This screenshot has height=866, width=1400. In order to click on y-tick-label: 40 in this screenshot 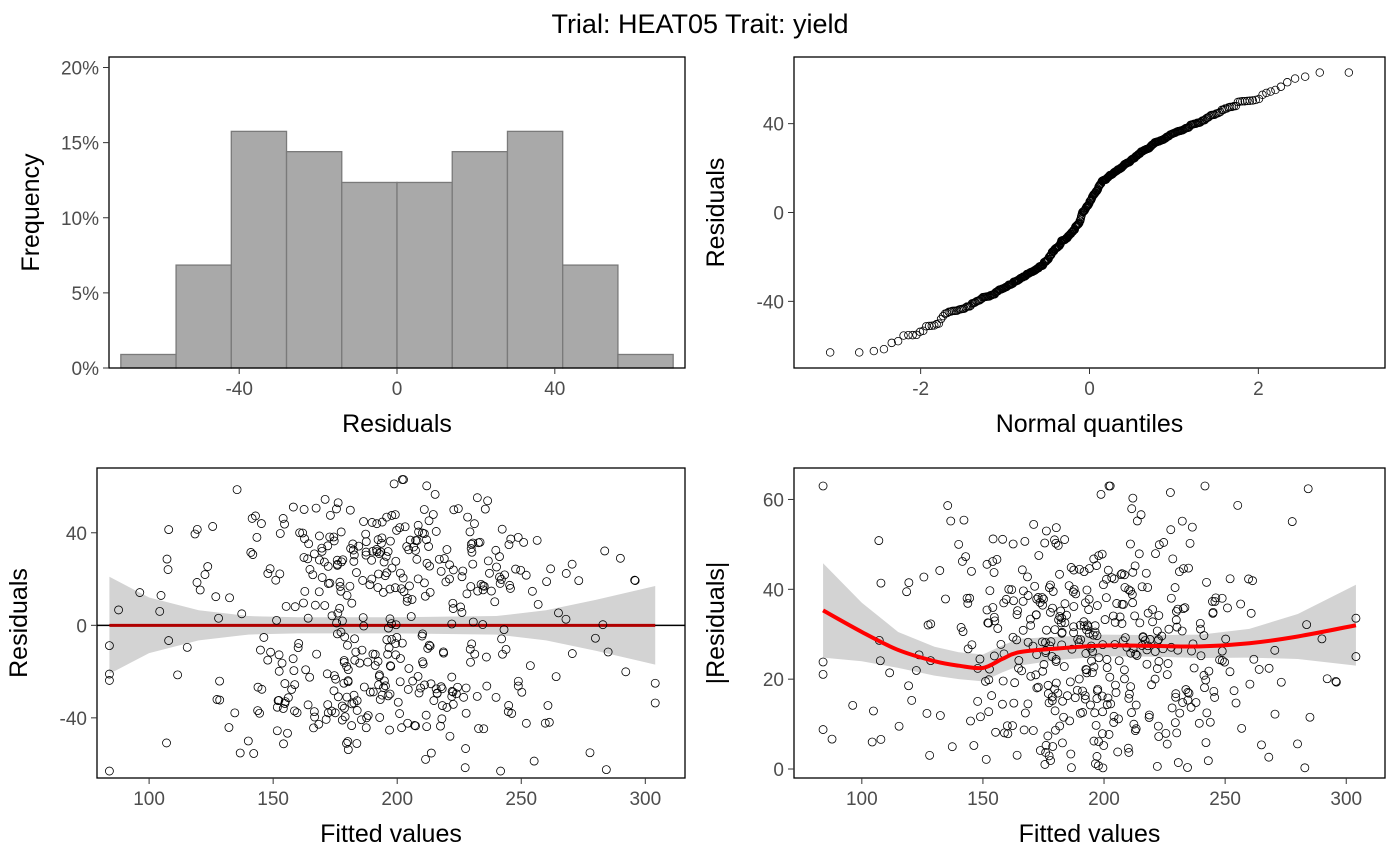, I will do `click(773, 125)`.